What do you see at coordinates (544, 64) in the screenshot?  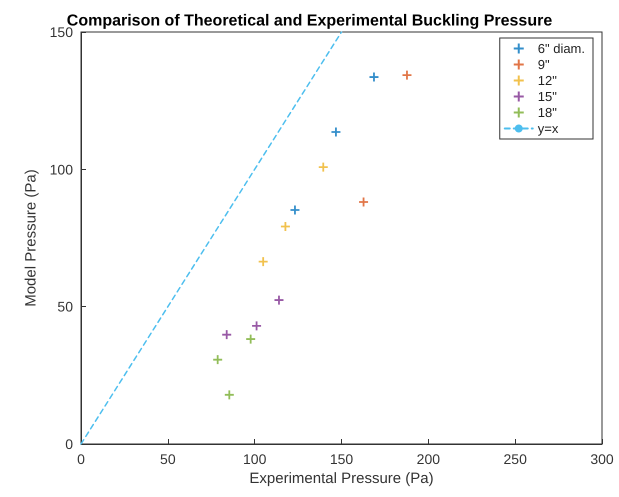 I see `legend-label: 9"` at bounding box center [544, 64].